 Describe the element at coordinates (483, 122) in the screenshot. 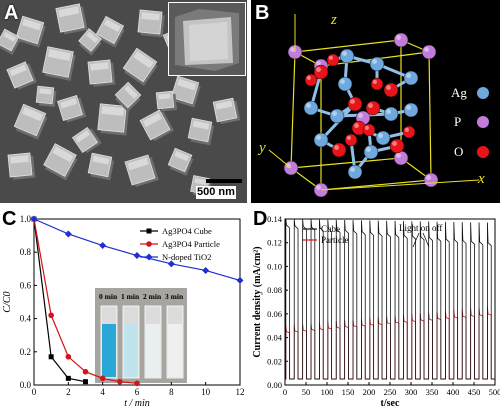

I see `legend-p-swatch` at that location.